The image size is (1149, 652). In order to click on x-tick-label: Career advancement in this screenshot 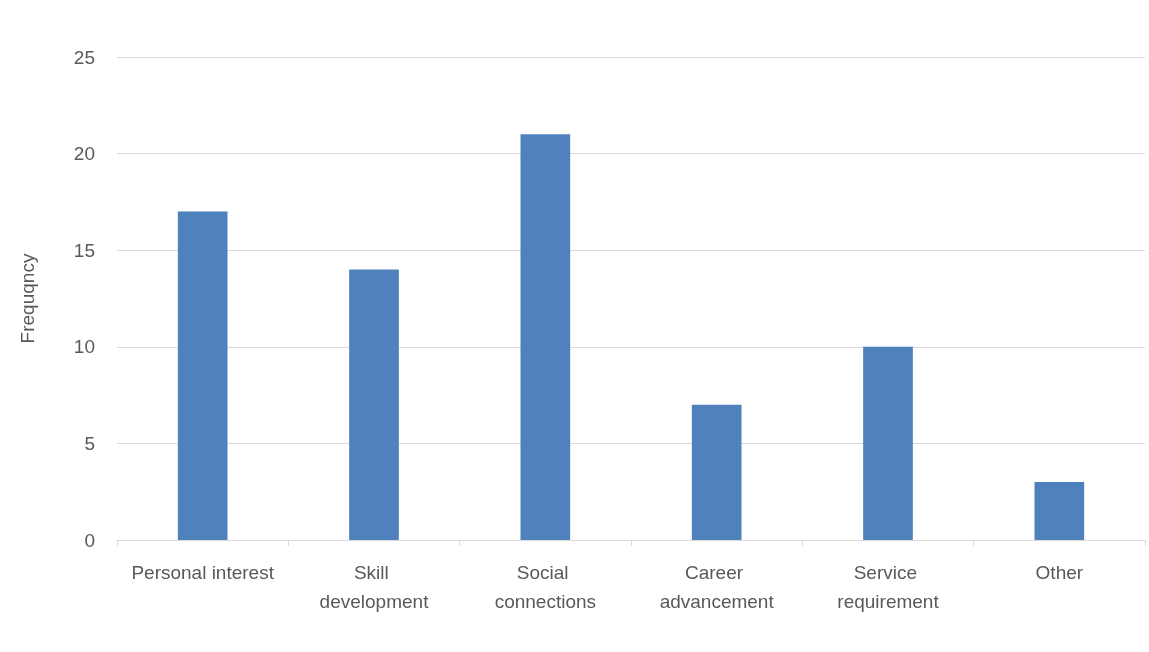, I will do `click(717, 587)`.